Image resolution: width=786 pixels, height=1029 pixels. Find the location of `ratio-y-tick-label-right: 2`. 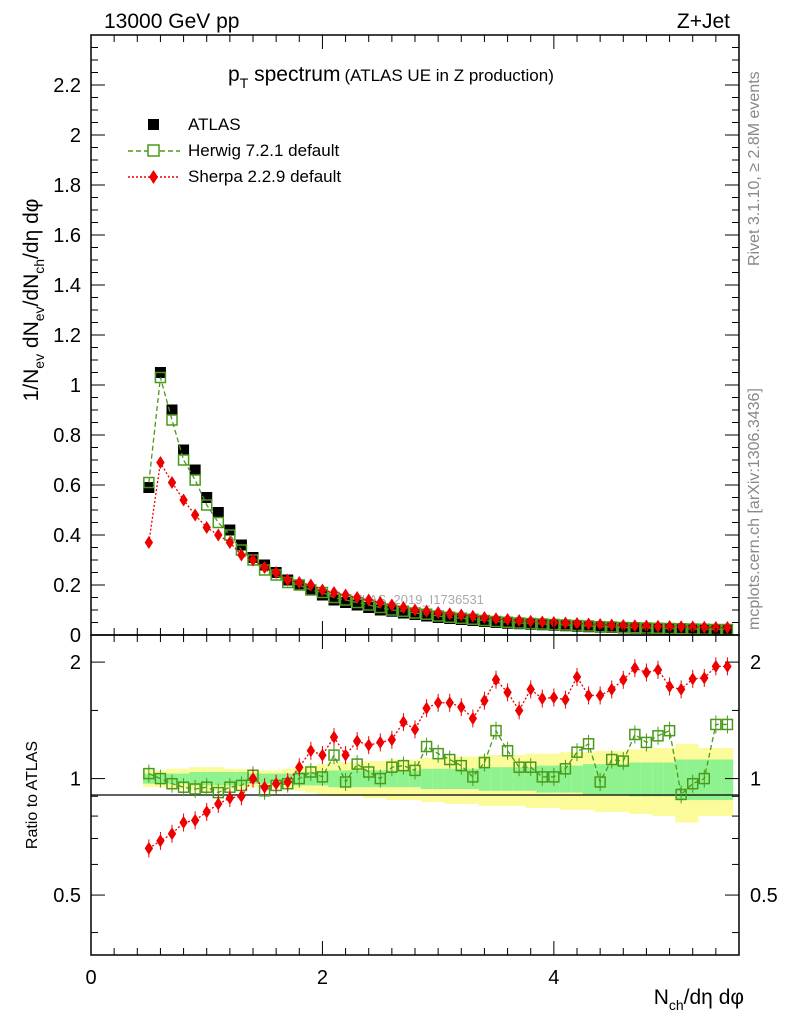

ratio-y-tick-label-right: 2 is located at coordinates (755, 663).